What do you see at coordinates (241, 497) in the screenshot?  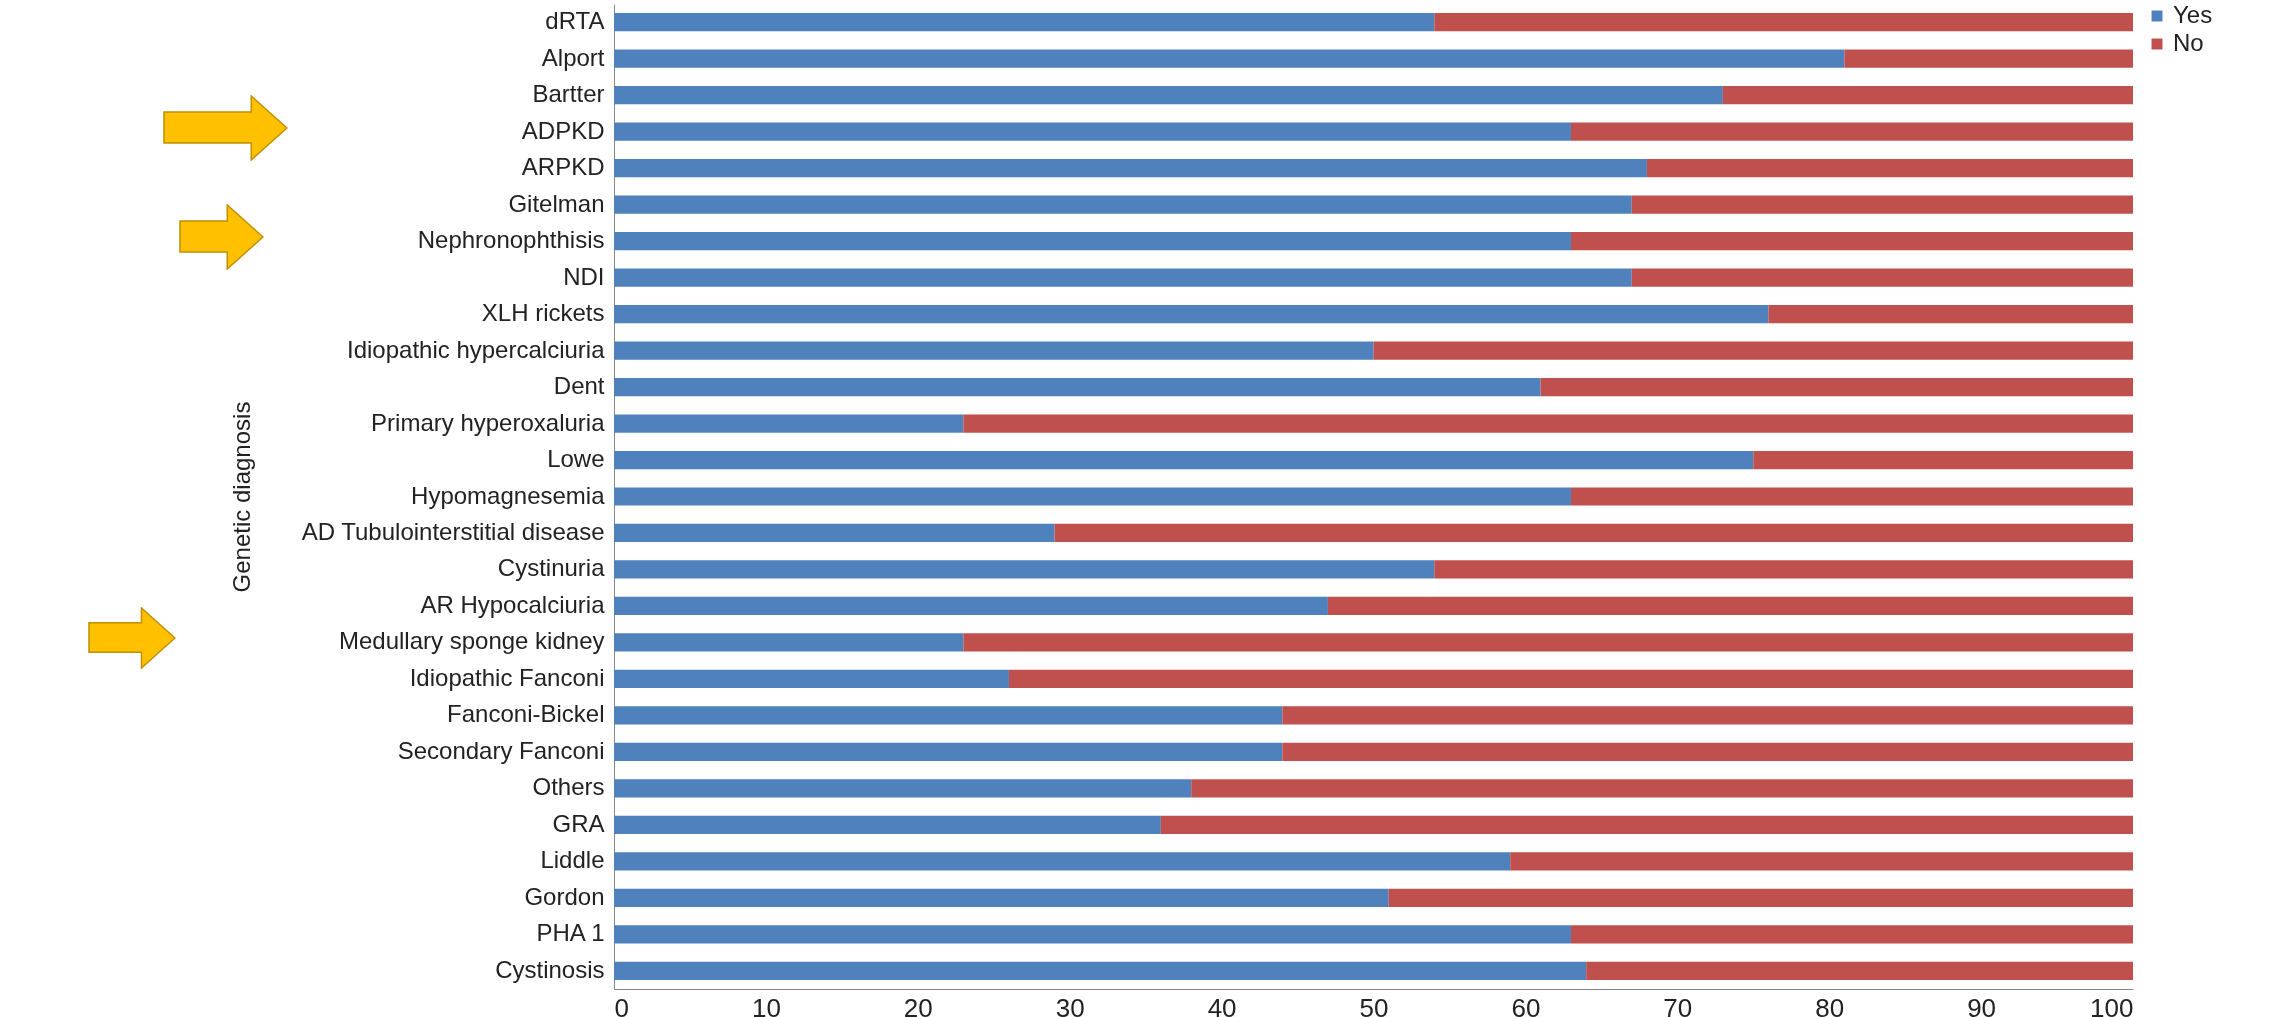 I see `y-axis-title: Genetic diagnosis` at bounding box center [241, 497].